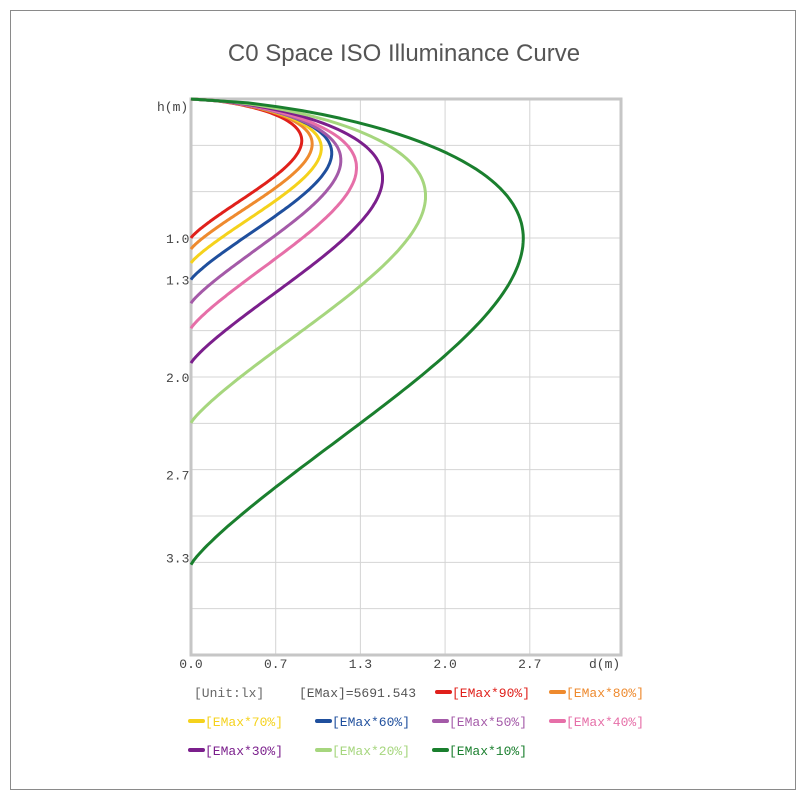 This screenshot has height=802, width=808. What do you see at coordinates (177, 399) in the screenshot?
I see `y-tick-labels: 1.0 1.3 2.0 2.7 3.3` at bounding box center [177, 399].